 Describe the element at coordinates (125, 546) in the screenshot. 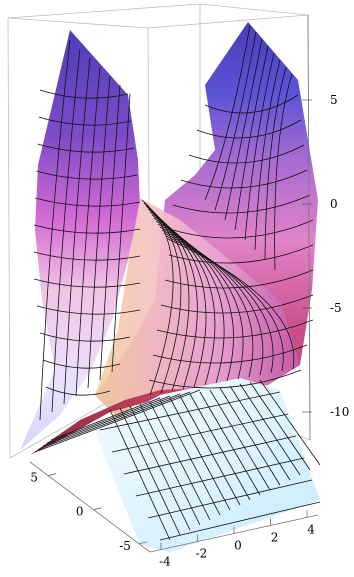

I see `y-tick-label: -5` at that location.